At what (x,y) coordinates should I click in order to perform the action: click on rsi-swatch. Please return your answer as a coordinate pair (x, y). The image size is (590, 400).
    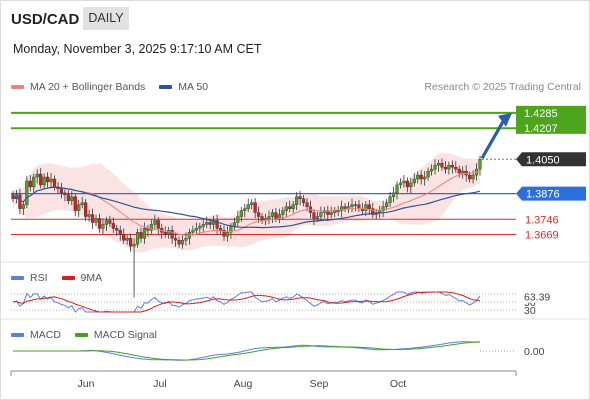
    Looking at the image, I should click on (17, 278).